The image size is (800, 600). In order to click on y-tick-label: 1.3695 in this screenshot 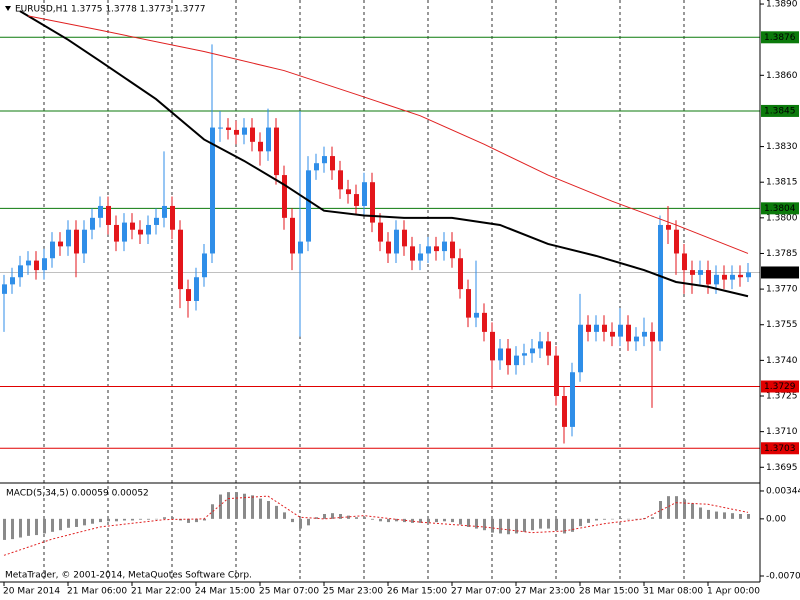, I will do `click(782, 468)`.